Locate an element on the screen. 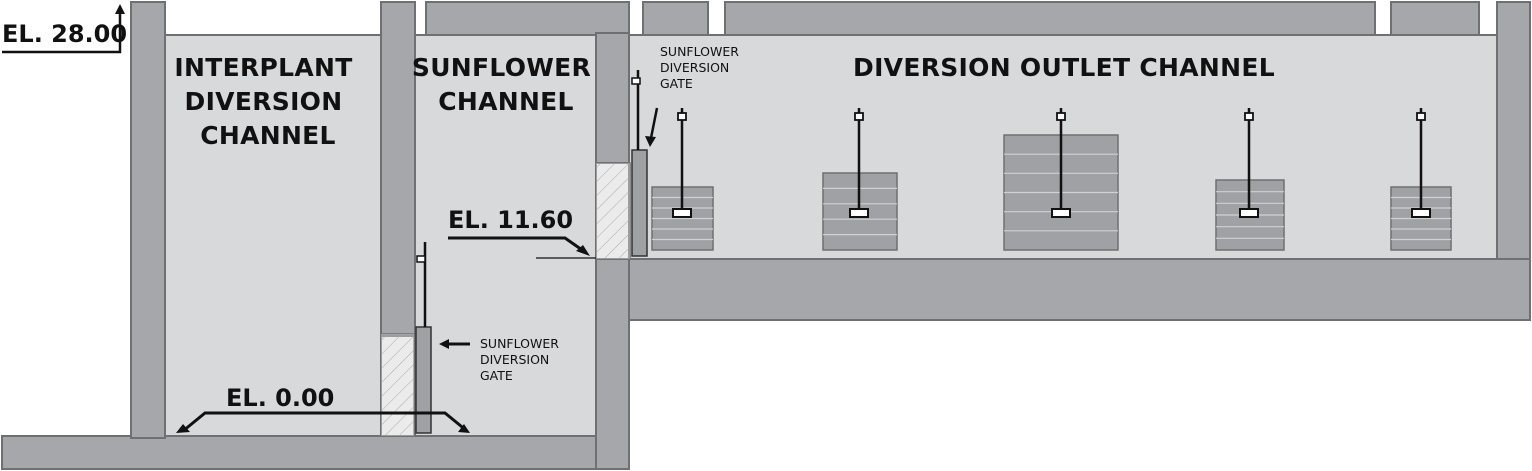 Image resolution: width=1532 pixels, height=471 pixels. interplant-channel-label: INTERPLANT DIVERSION CHANNEL is located at coordinates (267, 101).